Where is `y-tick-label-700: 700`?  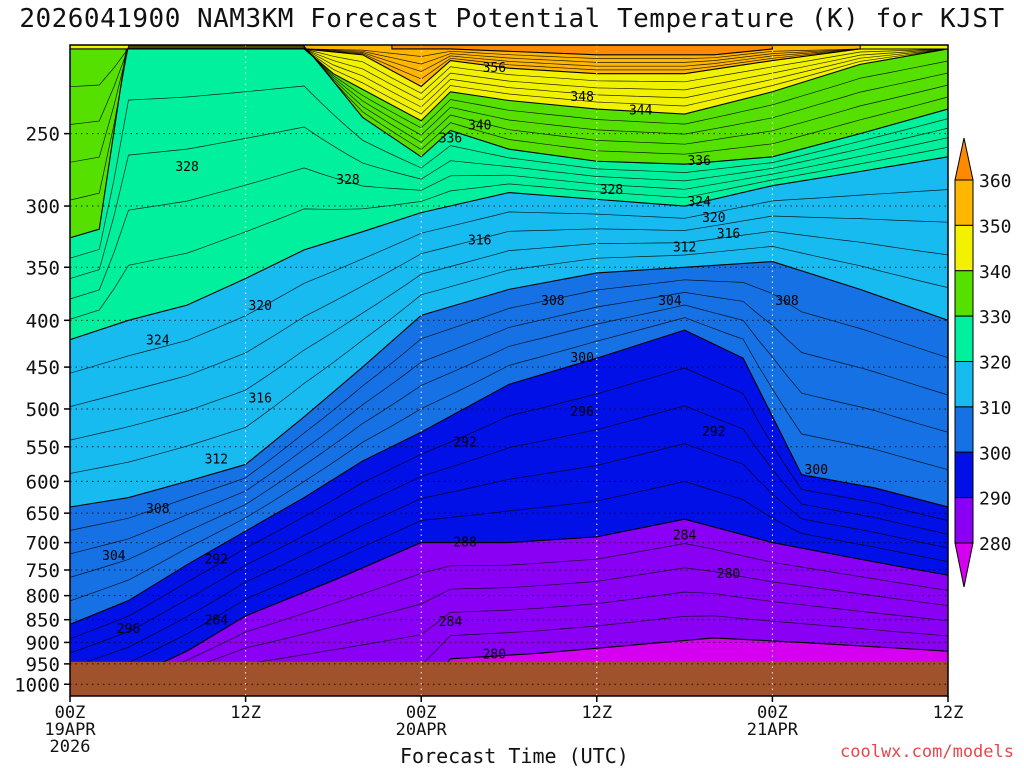
y-tick-label-700: 700 is located at coordinates (43, 544).